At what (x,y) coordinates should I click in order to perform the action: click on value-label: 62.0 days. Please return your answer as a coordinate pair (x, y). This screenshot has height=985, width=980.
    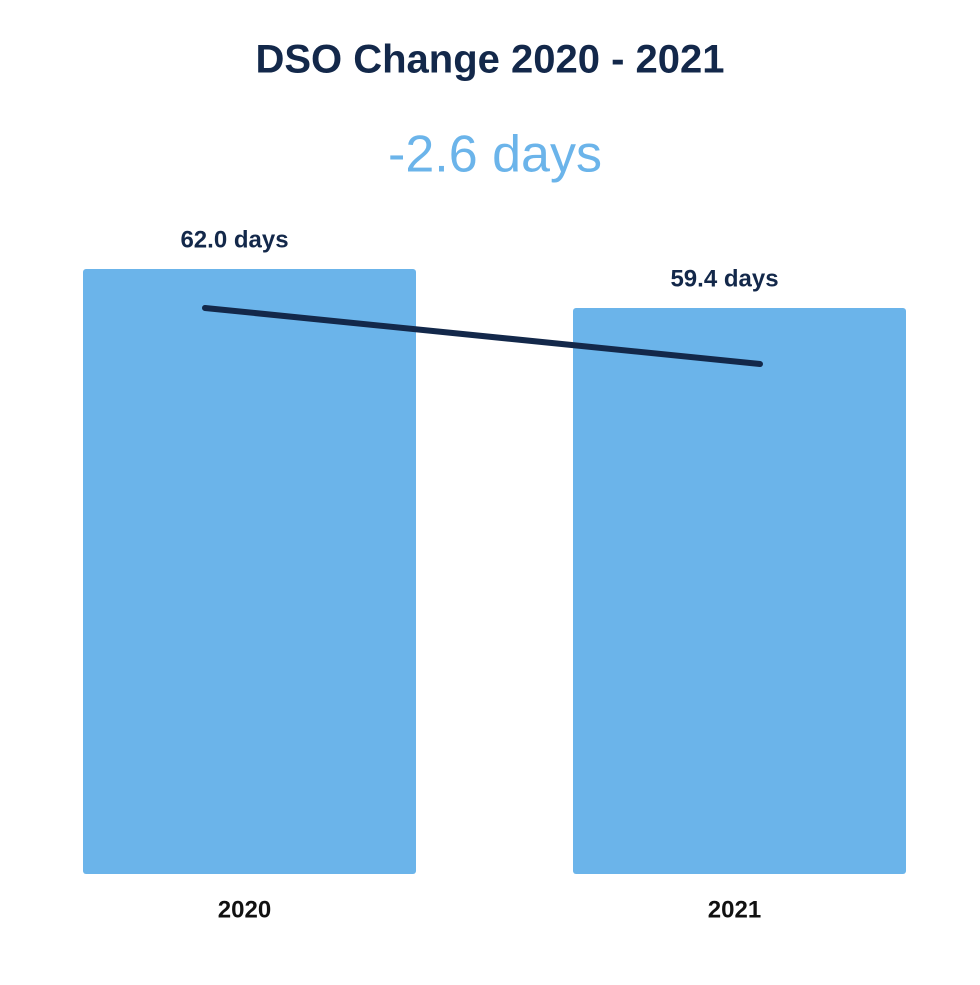
    Looking at the image, I should click on (234, 239).